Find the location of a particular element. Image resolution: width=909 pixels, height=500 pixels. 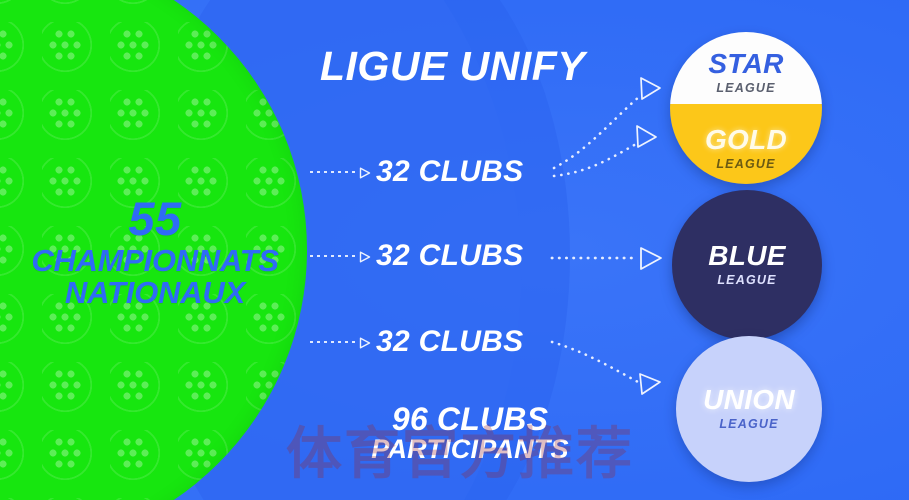

national-championships-label: 55 CHAMPIONNATS NATIONAUX is located at coordinates (155, 251).